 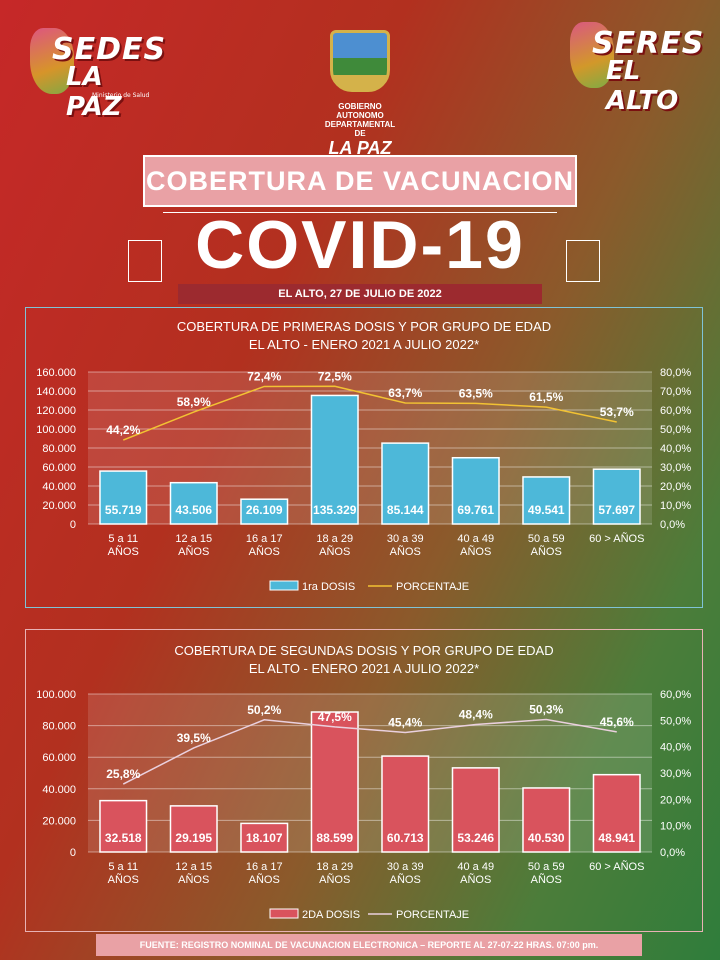 I want to click on percentage-label: 72,5%, so click(x=335, y=376).